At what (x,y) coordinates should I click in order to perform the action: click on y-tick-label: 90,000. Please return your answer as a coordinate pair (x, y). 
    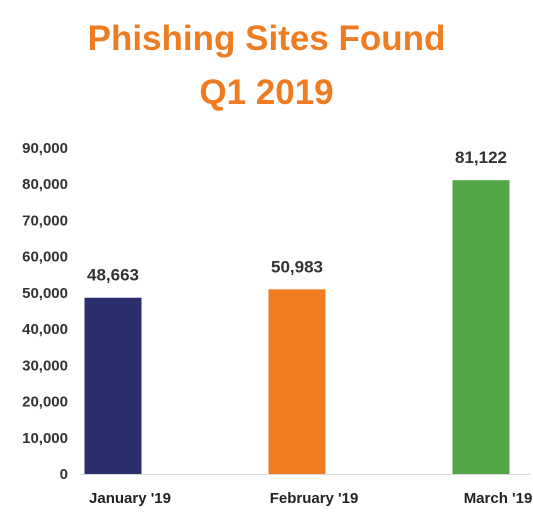
    Looking at the image, I should click on (45, 148).